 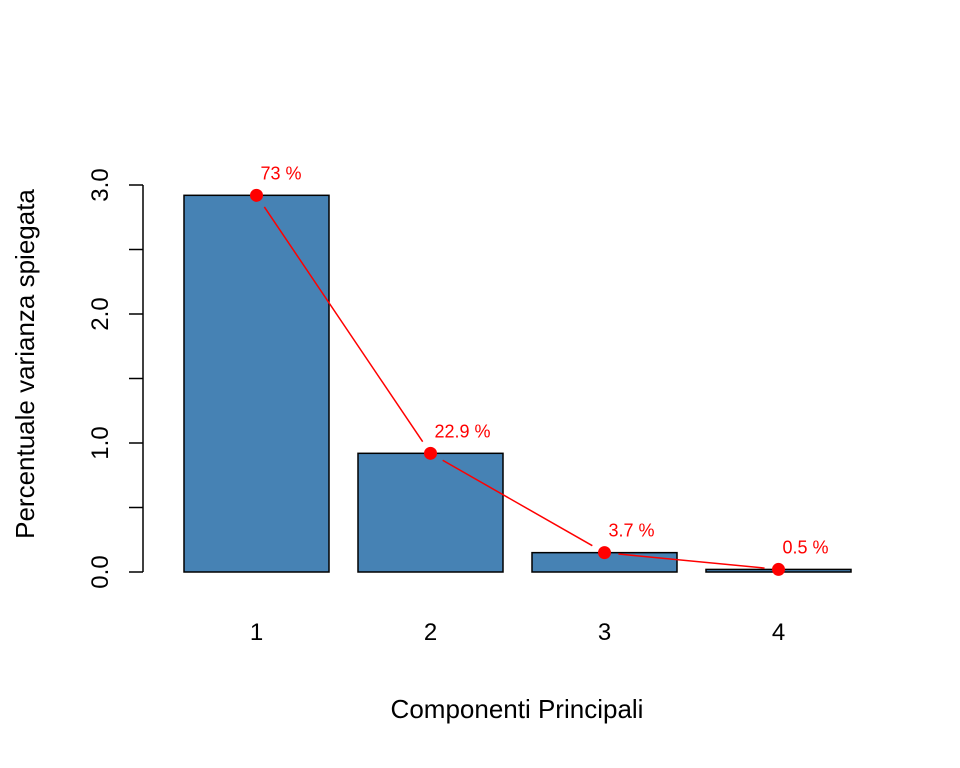 What do you see at coordinates (806, 547) in the screenshot?
I see `variance-point-label: 0.5 %` at bounding box center [806, 547].